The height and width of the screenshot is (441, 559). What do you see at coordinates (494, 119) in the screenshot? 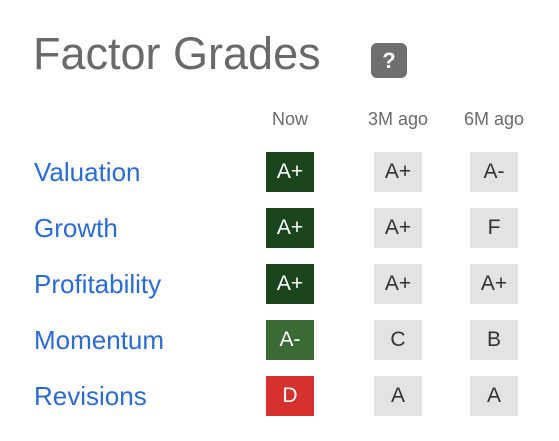
I see `column-header: 6M ago` at bounding box center [494, 119].